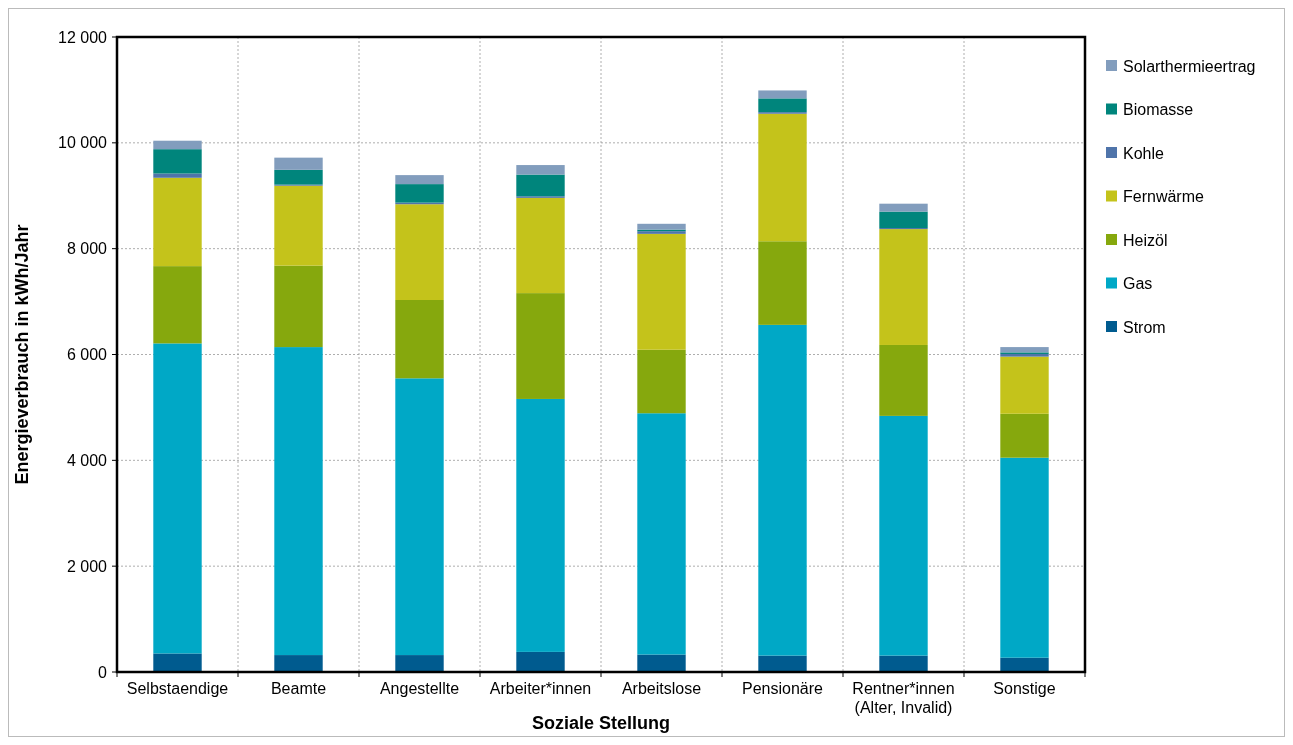 The height and width of the screenshot is (745, 1293). What do you see at coordinates (87, 566) in the screenshot?
I see `y-tick-label: 2 000` at bounding box center [87, 566].